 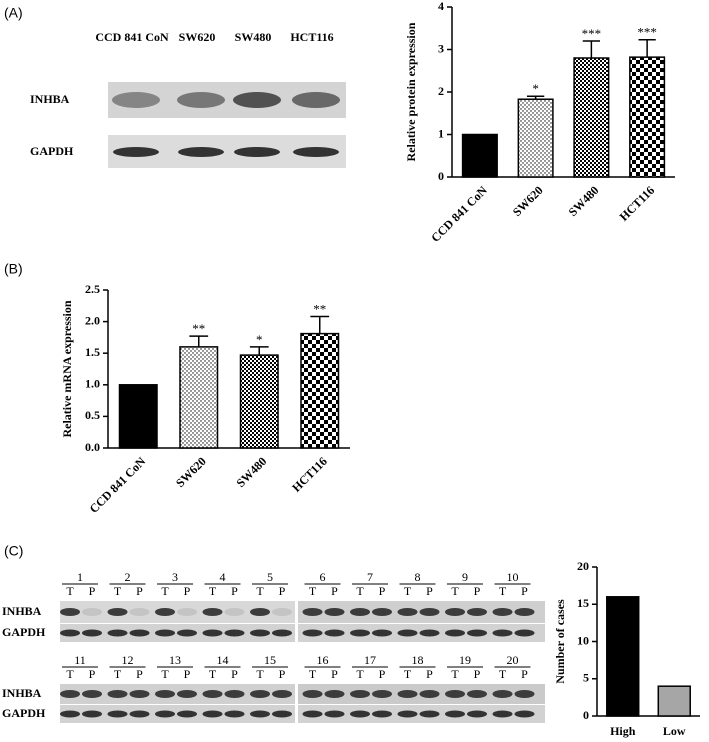 What do you see at coordinates (223, 577) in the screenshot?
I see `sample-label: 4` at bounding box center [223, 577].